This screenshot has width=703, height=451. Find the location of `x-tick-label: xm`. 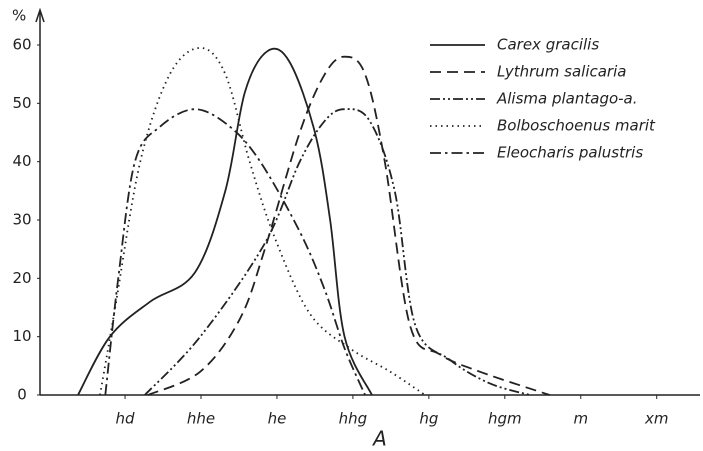

x-tick-label: xm is located at coordinates (656, 419).